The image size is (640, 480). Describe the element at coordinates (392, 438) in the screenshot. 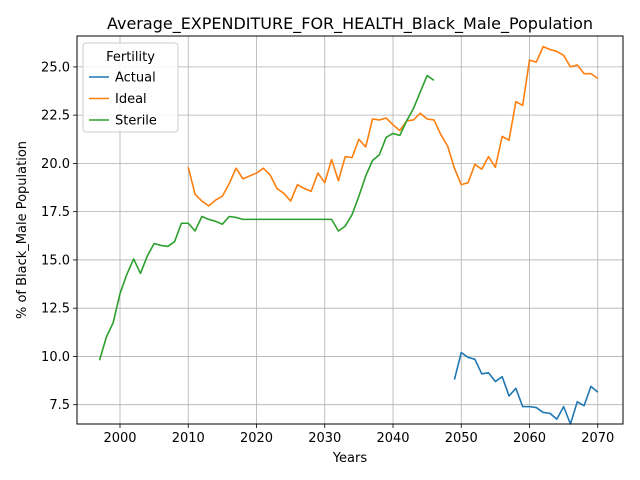

I see `x-tick-label: 2040` at that location.